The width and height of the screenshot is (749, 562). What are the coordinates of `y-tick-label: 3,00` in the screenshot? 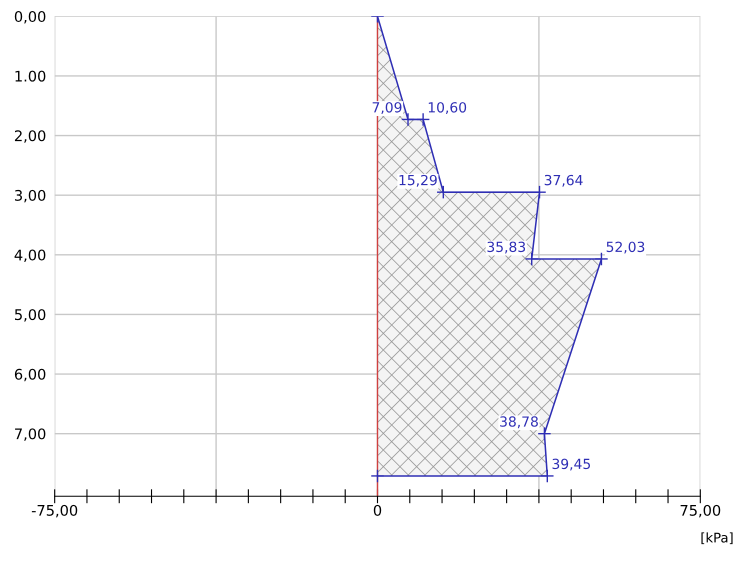 It's located at (30, 196).